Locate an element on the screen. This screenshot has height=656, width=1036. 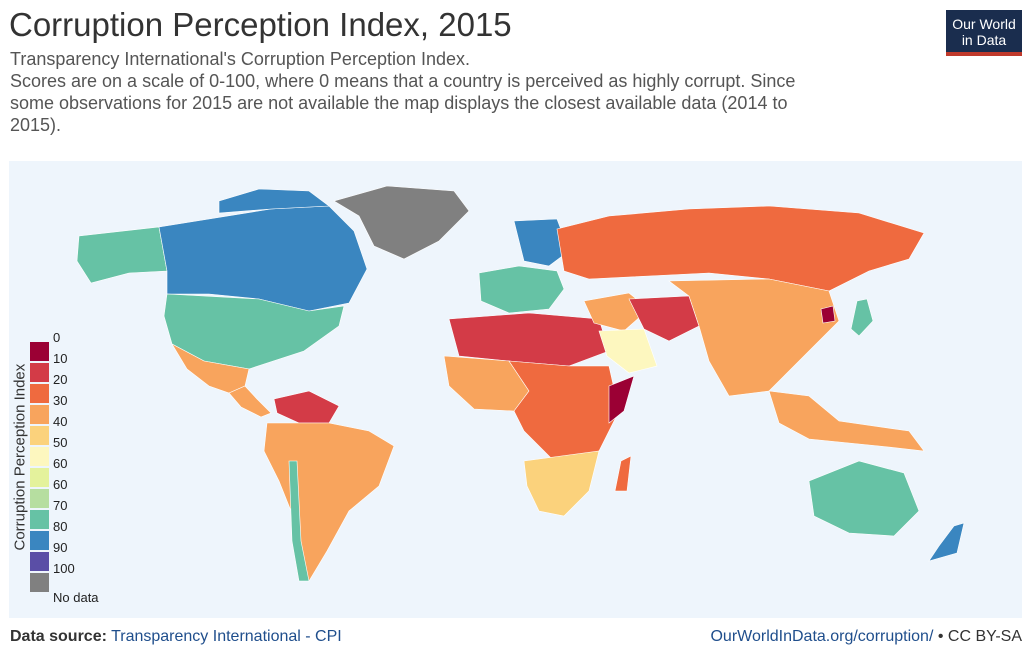
region-new-zealand is located at coordinates (946, 542).